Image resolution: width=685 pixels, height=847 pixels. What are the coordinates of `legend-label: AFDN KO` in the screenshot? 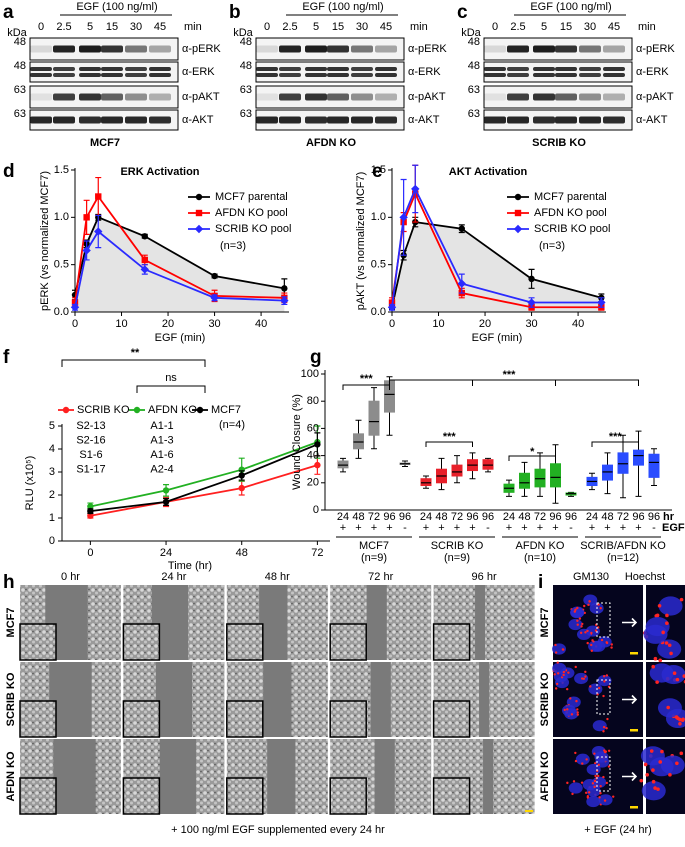 It's located at (172, 410).